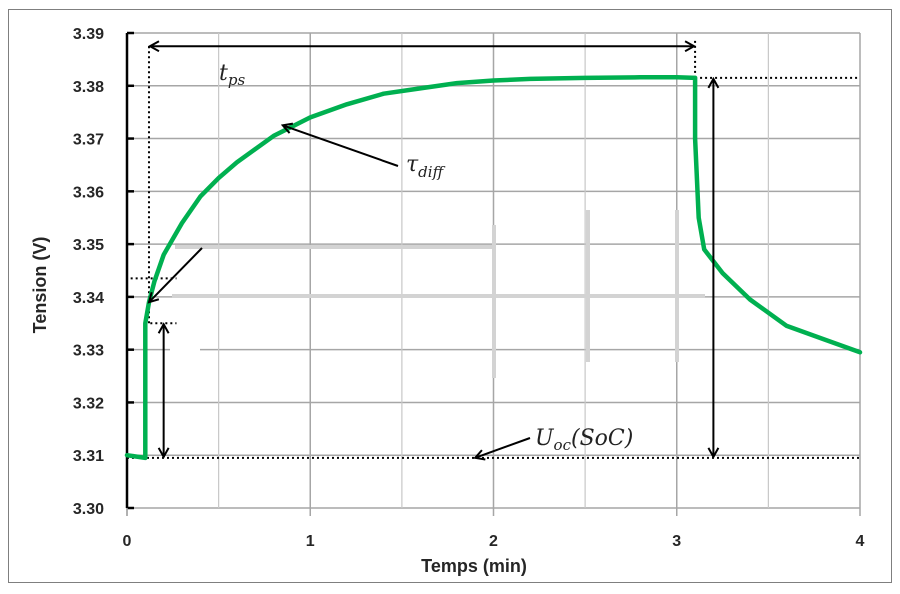  Describe the element at coordinates (176, 274) in the screenshot. I see `initial-step-arrow` at that location.